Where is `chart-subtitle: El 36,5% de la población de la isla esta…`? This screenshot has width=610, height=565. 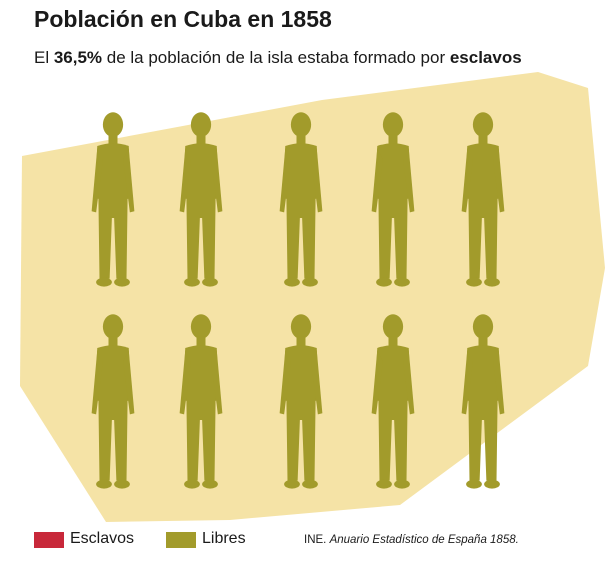
chart-subtitle: El 36,5% de la población de la isla esta… is located at coordinates (278, 58).